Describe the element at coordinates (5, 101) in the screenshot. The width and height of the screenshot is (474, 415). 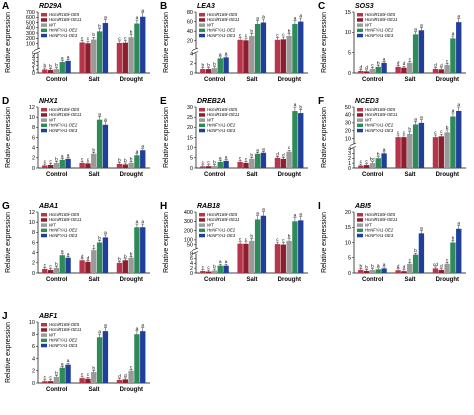
I see `panel-letter: D` at that location.